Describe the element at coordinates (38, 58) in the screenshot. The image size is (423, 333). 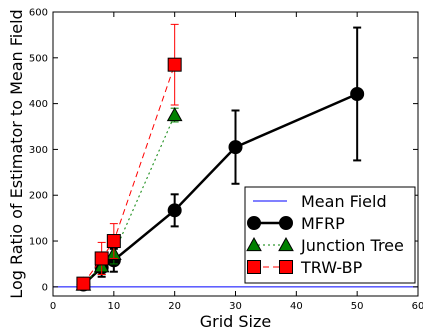
I see `y-tick-label: 500` at that location.